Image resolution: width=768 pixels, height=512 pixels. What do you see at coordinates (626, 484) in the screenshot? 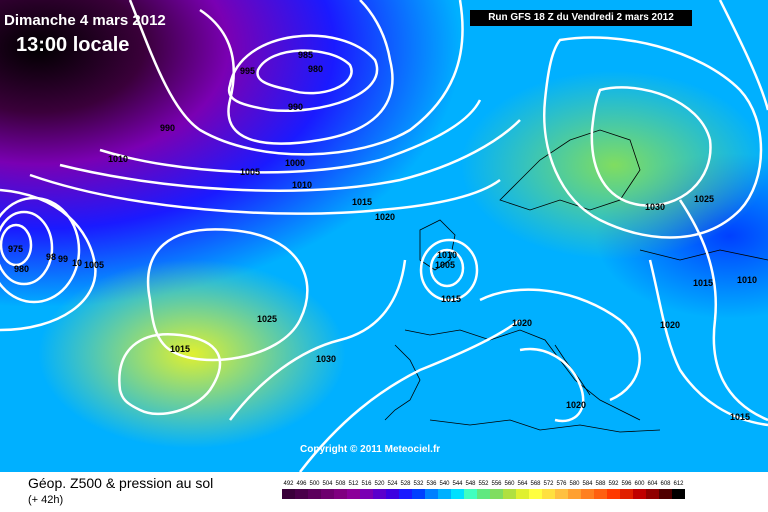
I see `scale-step-label: 596` at bounding box center [626, 484].